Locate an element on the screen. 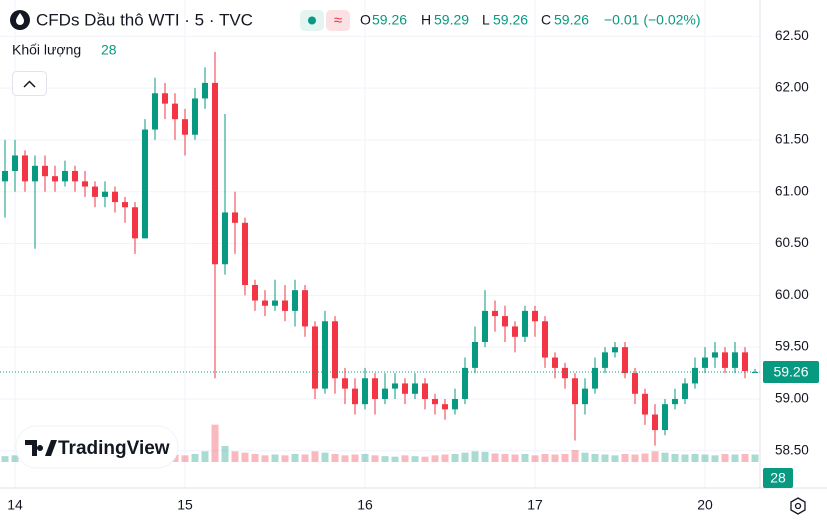 Image resolution: width=827 pixels, height=523 pixels. logo-icon is located at coordinates (41, 448).